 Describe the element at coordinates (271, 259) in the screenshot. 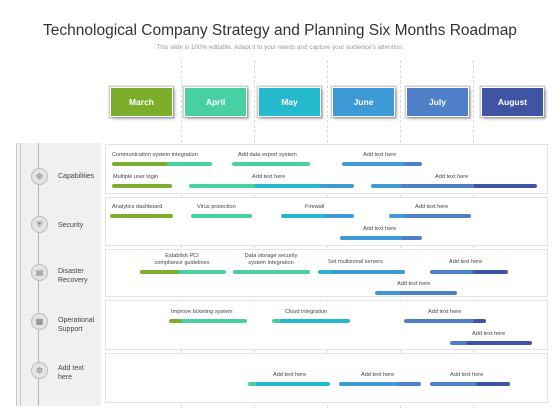

I see `task-label: Data storage security system integration` at that location.